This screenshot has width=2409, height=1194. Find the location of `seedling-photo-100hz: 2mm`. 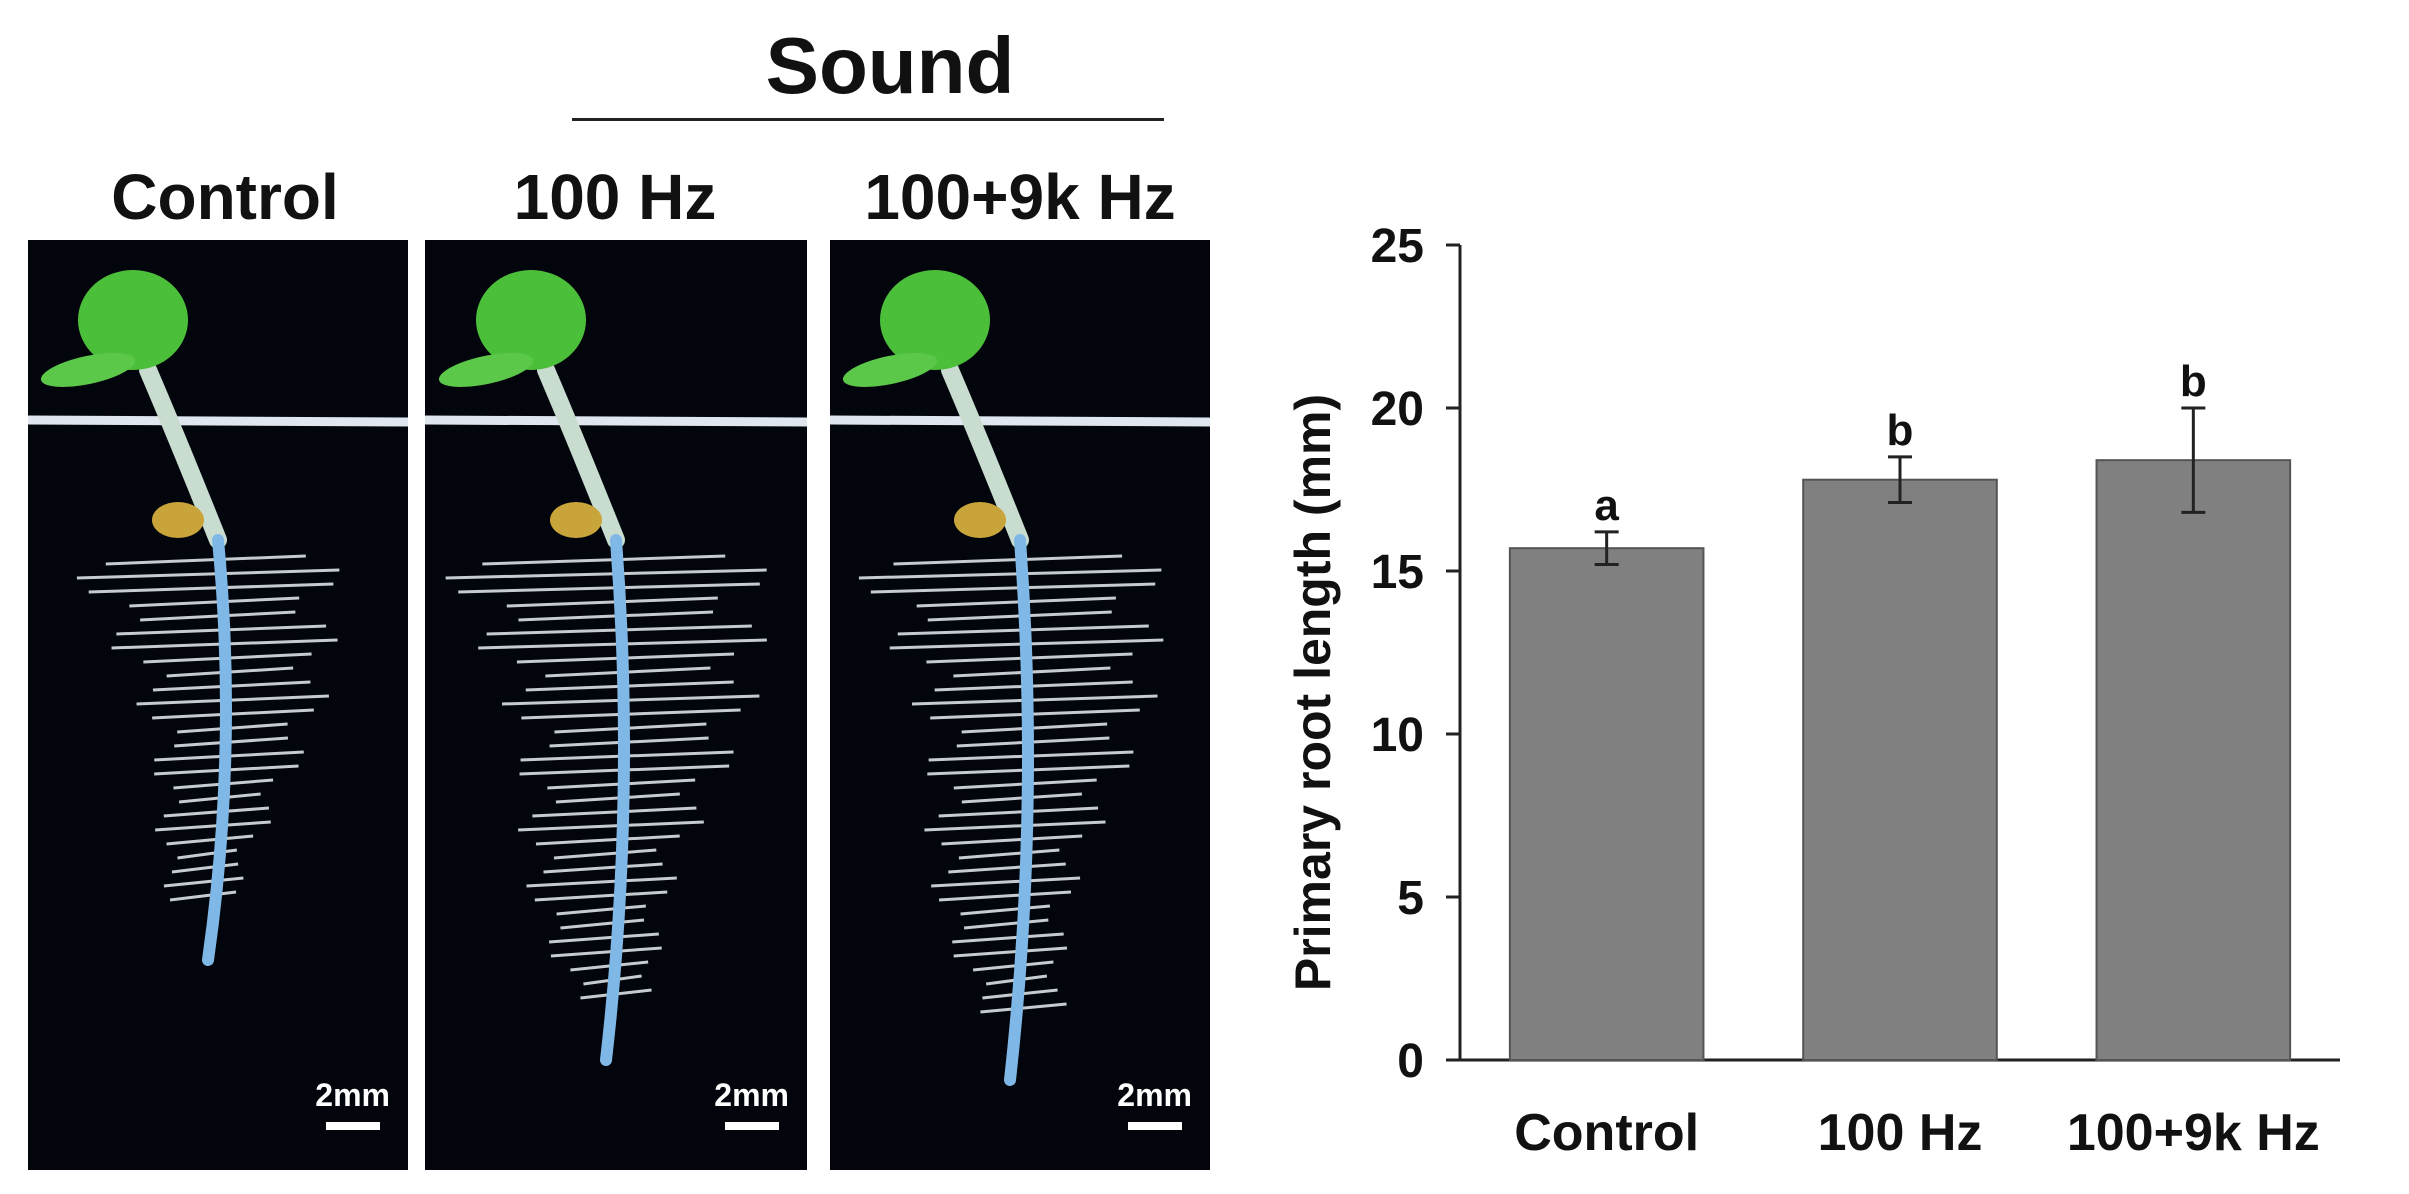

seedling-photo-100hz: 2mm is located at coordinates (616, 705).